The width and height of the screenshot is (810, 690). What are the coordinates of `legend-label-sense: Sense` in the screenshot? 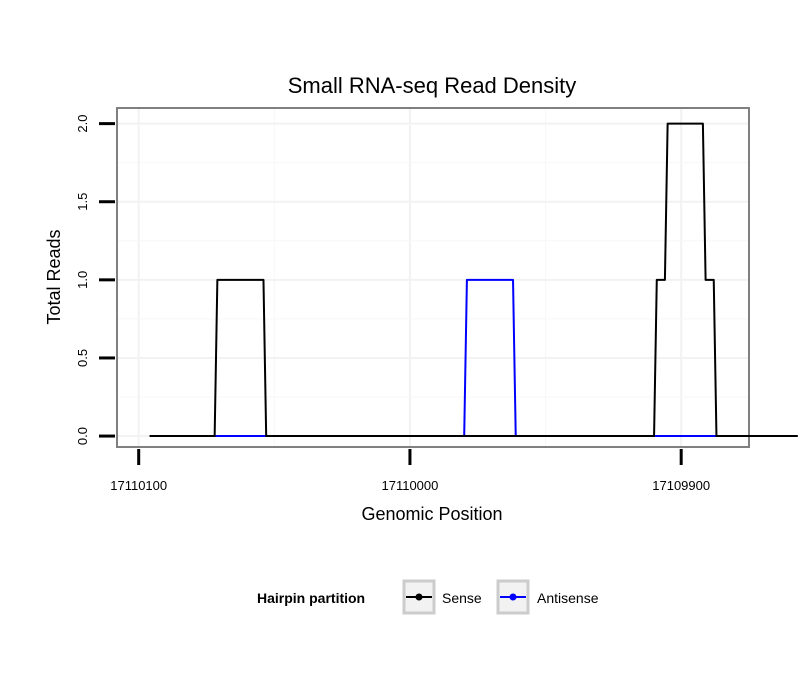 It's located at (462, 598).